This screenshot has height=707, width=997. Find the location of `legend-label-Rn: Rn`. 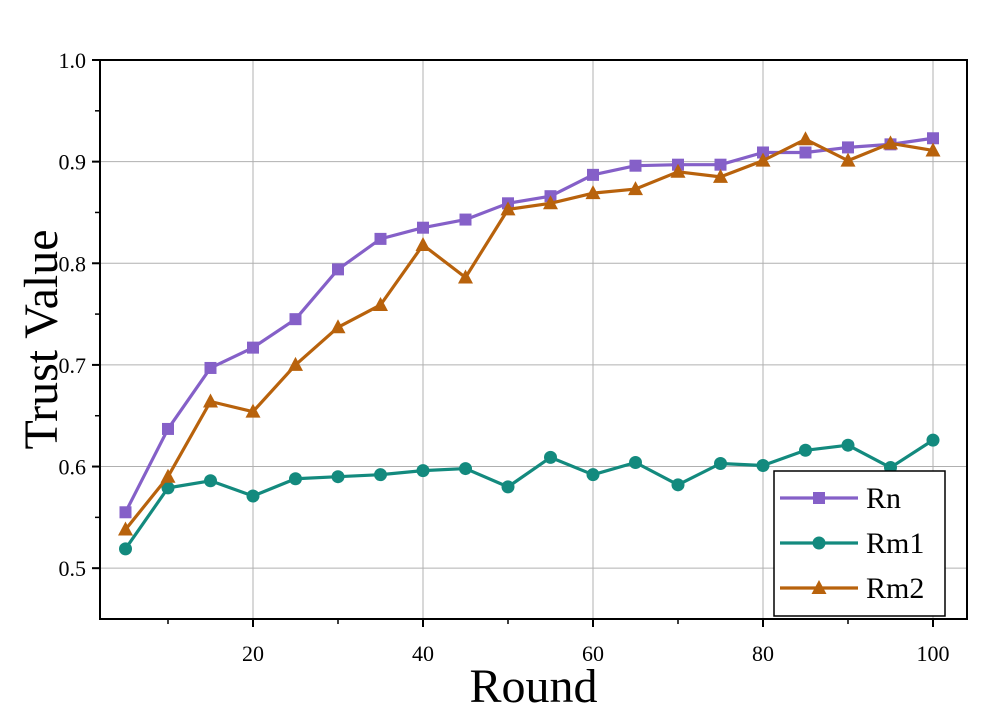

legend-label-Rn: Rn is located at coordinates (883, 498).